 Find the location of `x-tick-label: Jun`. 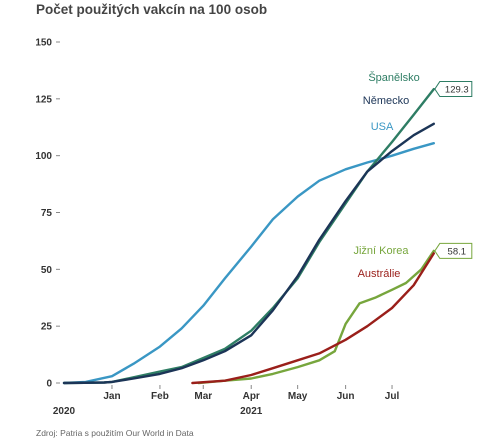

x-tick-label: Jun is located at coordinates (346, 396).